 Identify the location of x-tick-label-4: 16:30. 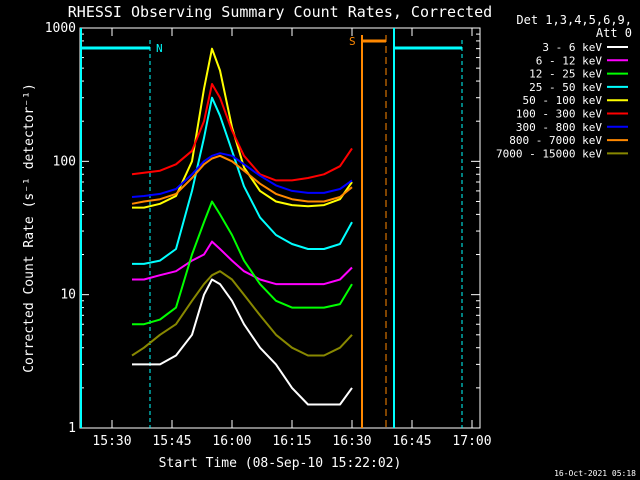
(351, 441).